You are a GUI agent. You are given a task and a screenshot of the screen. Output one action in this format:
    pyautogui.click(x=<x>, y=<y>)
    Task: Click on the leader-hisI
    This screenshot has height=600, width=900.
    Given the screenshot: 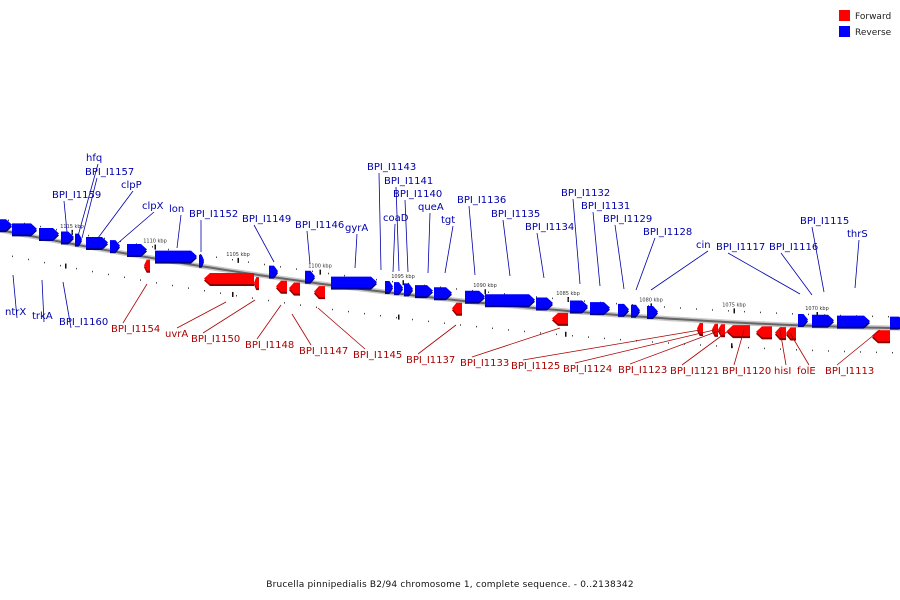 What is the action you would take?
    pyautogui.click(x=783, y=347)
    